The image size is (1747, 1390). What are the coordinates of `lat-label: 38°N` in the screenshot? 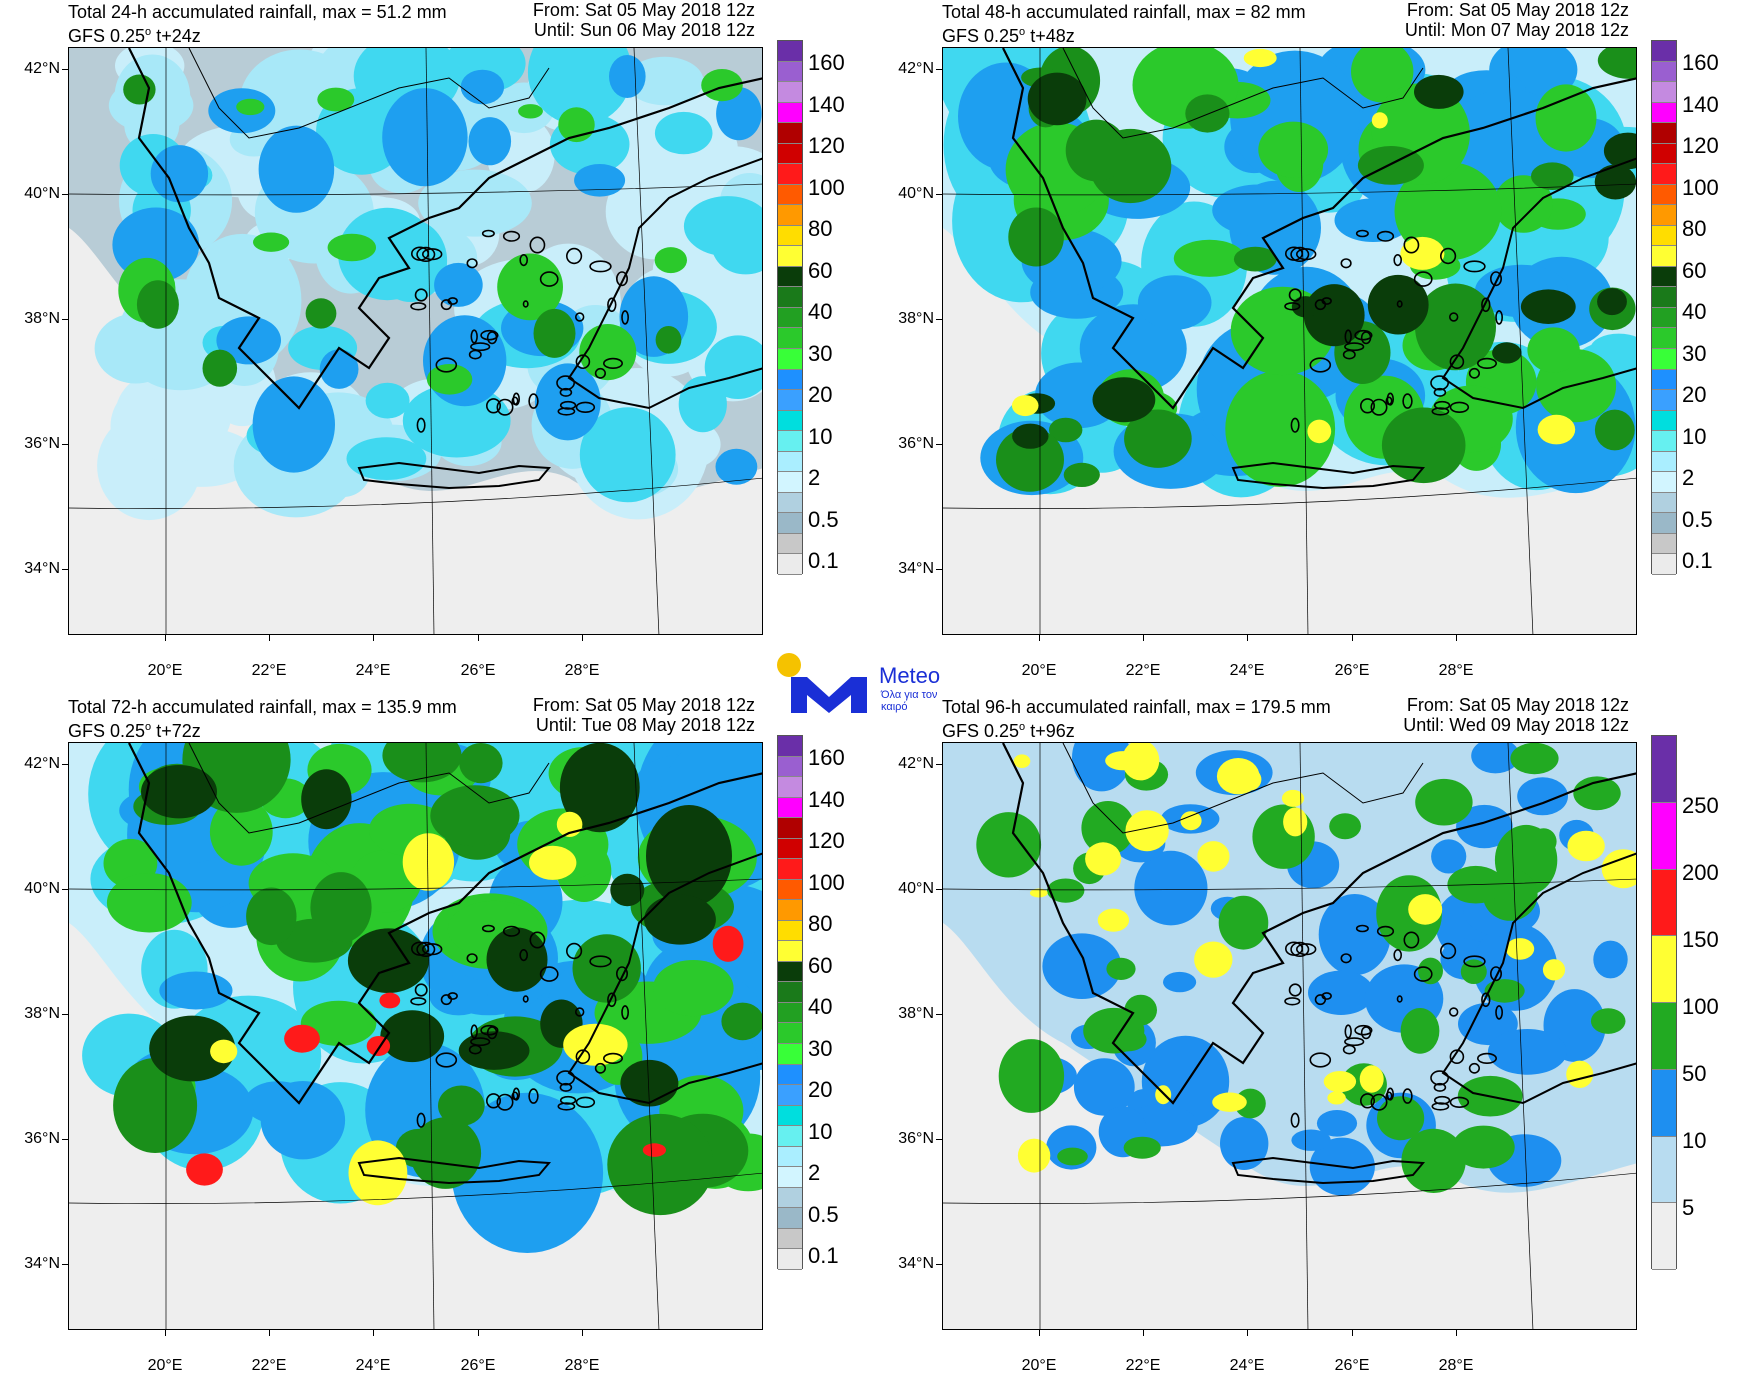 It's located at (42, 1013).